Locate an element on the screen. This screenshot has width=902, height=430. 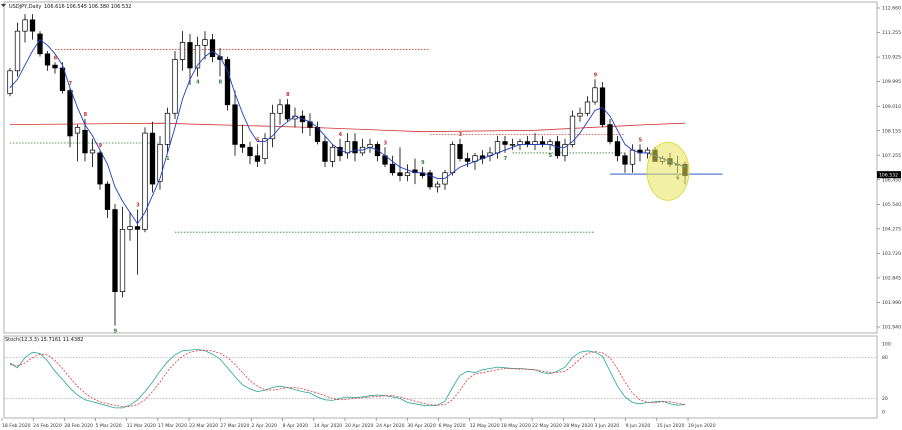
date-tick-label: 12 May 2020 is located at coordinates (485, 426).